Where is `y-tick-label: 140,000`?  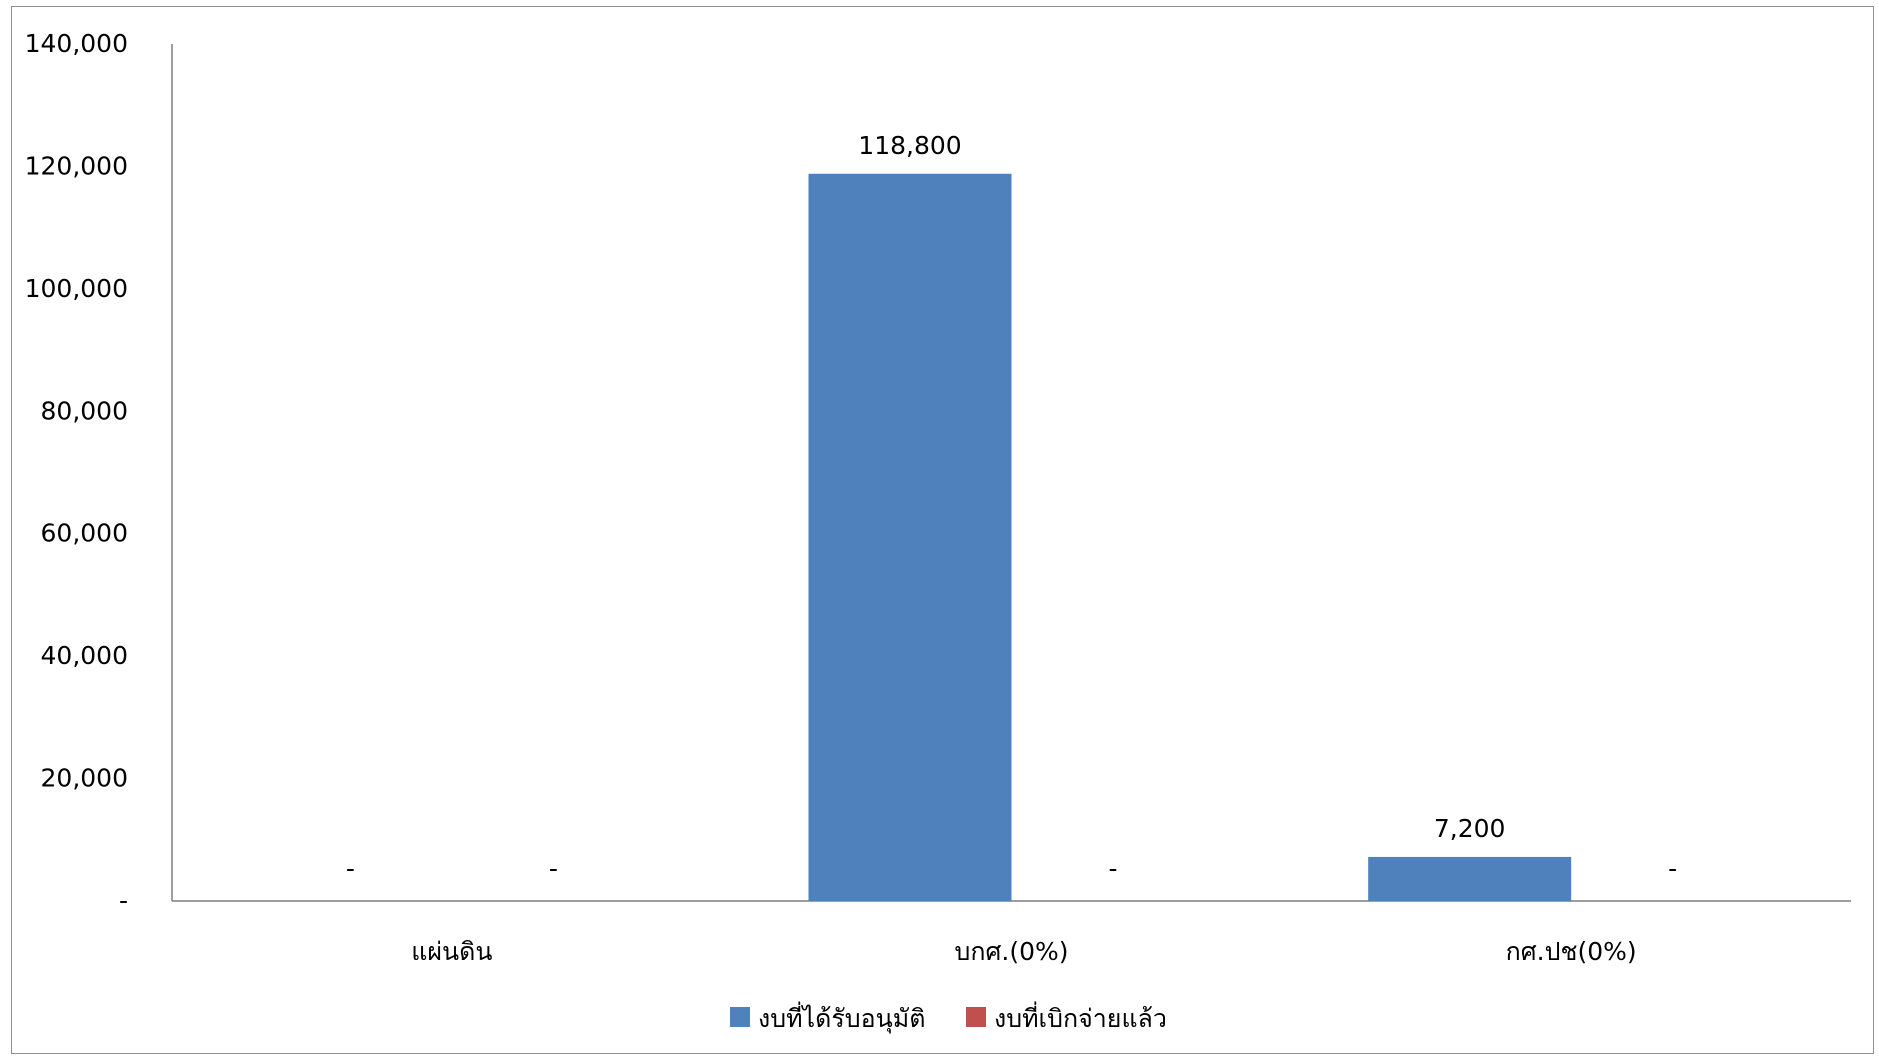
y-tick-label: 140,000 is located at coordinates (76, 43).